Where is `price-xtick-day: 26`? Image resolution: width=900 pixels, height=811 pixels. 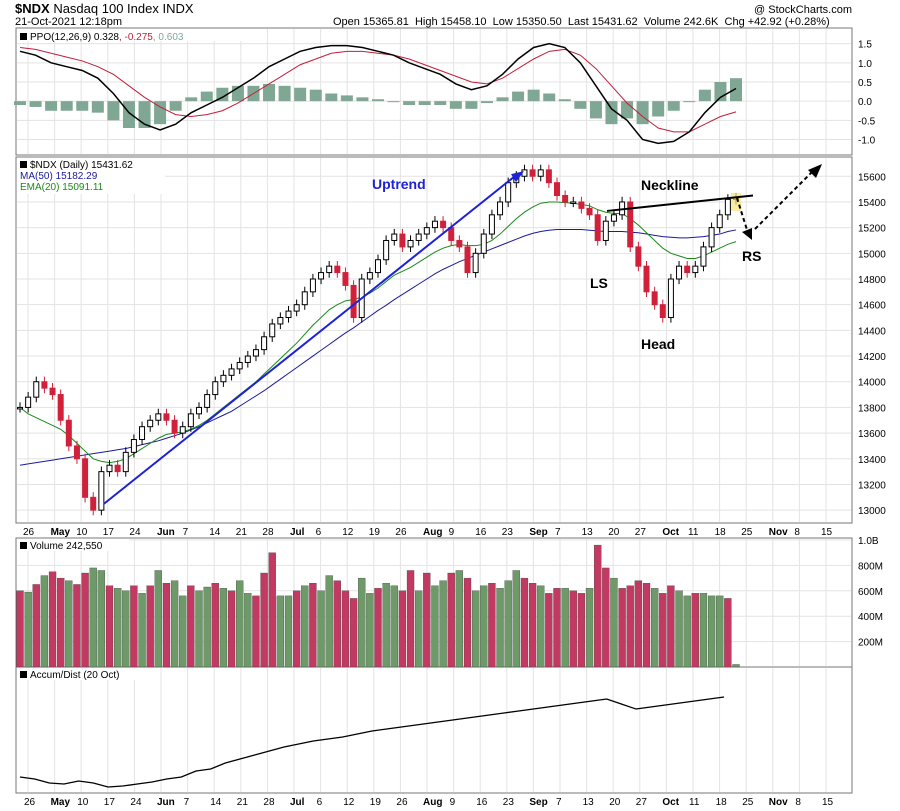 price-xtick-day: 26 is located at coordinates (29, 532).